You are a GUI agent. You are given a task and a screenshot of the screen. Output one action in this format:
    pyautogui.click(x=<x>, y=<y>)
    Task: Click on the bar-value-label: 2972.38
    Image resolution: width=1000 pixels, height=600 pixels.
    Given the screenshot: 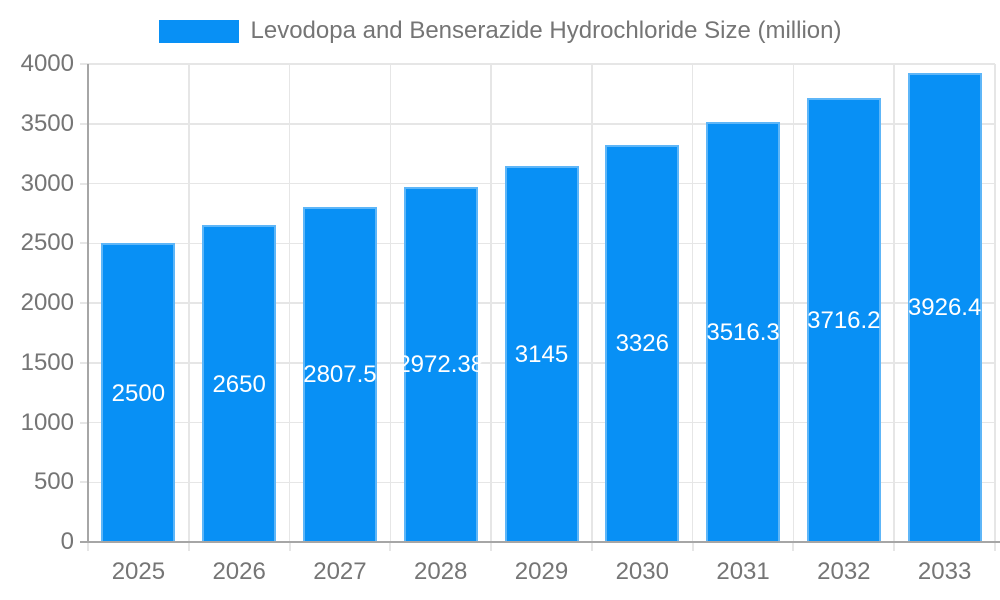 What is the action you would take?
    pyautogui.click(x=441, y=365)
    